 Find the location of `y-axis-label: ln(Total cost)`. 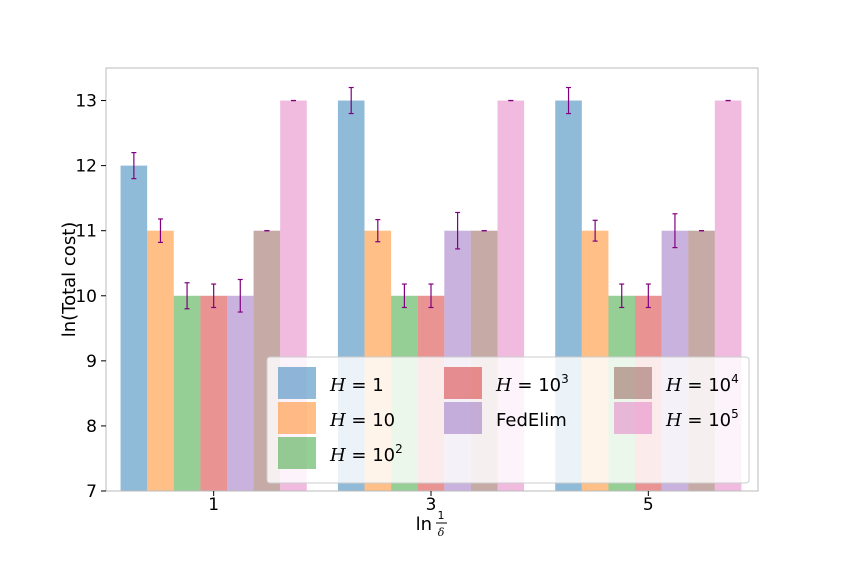

y-axis-label: ln(Total cost) is located at coordinates (69, 280).